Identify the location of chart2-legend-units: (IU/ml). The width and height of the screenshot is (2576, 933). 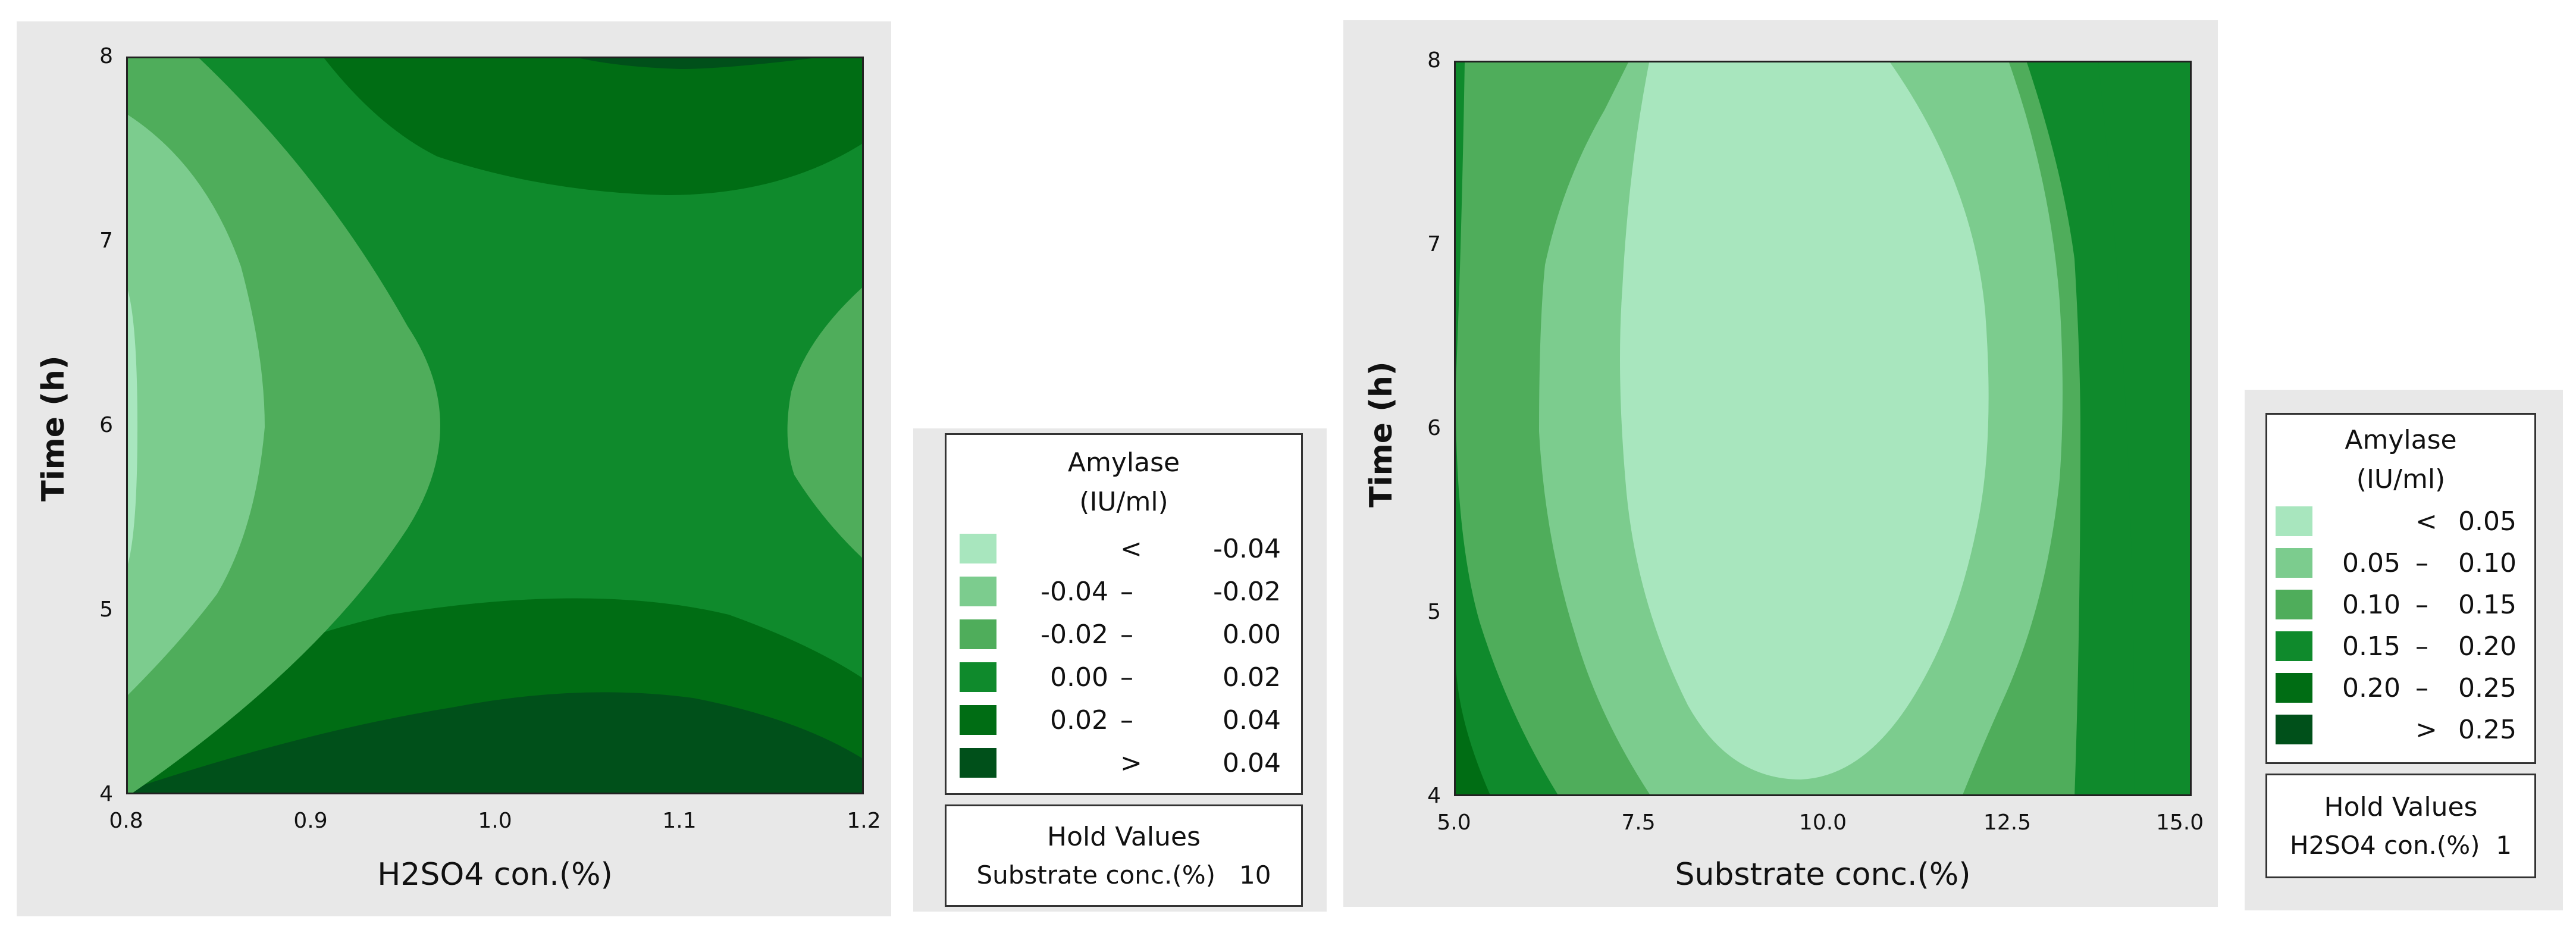
(2401, 479).